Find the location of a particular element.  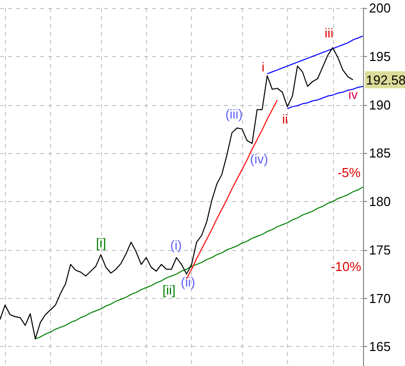

y-tick-label: 175 is located at coordinates (380, 250).